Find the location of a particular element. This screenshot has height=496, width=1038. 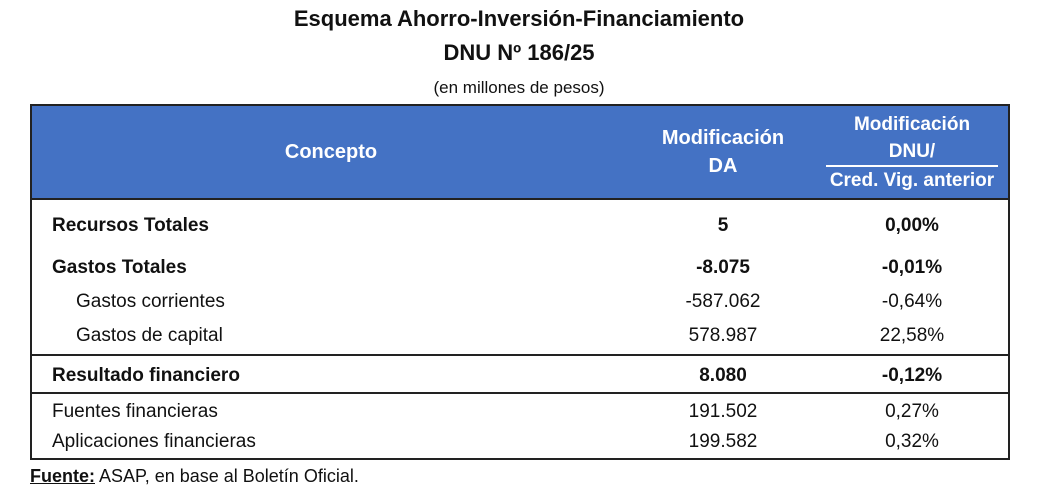

row-value-dnu: -0,64% is located at coordinates (912, 301).